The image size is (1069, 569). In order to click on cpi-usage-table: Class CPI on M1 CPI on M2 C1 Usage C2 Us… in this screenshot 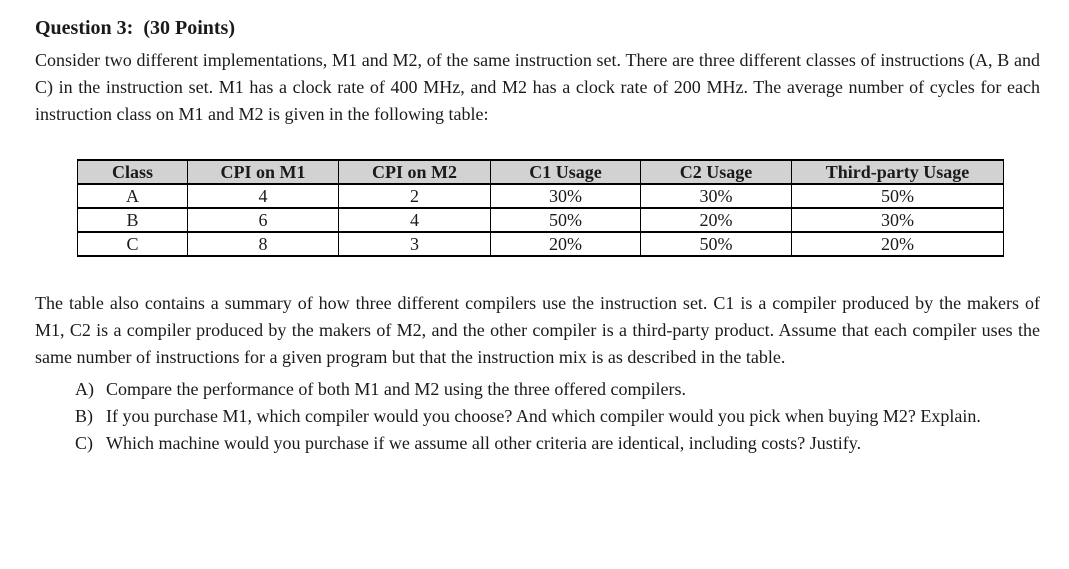, I will do `click(540, 208)`.